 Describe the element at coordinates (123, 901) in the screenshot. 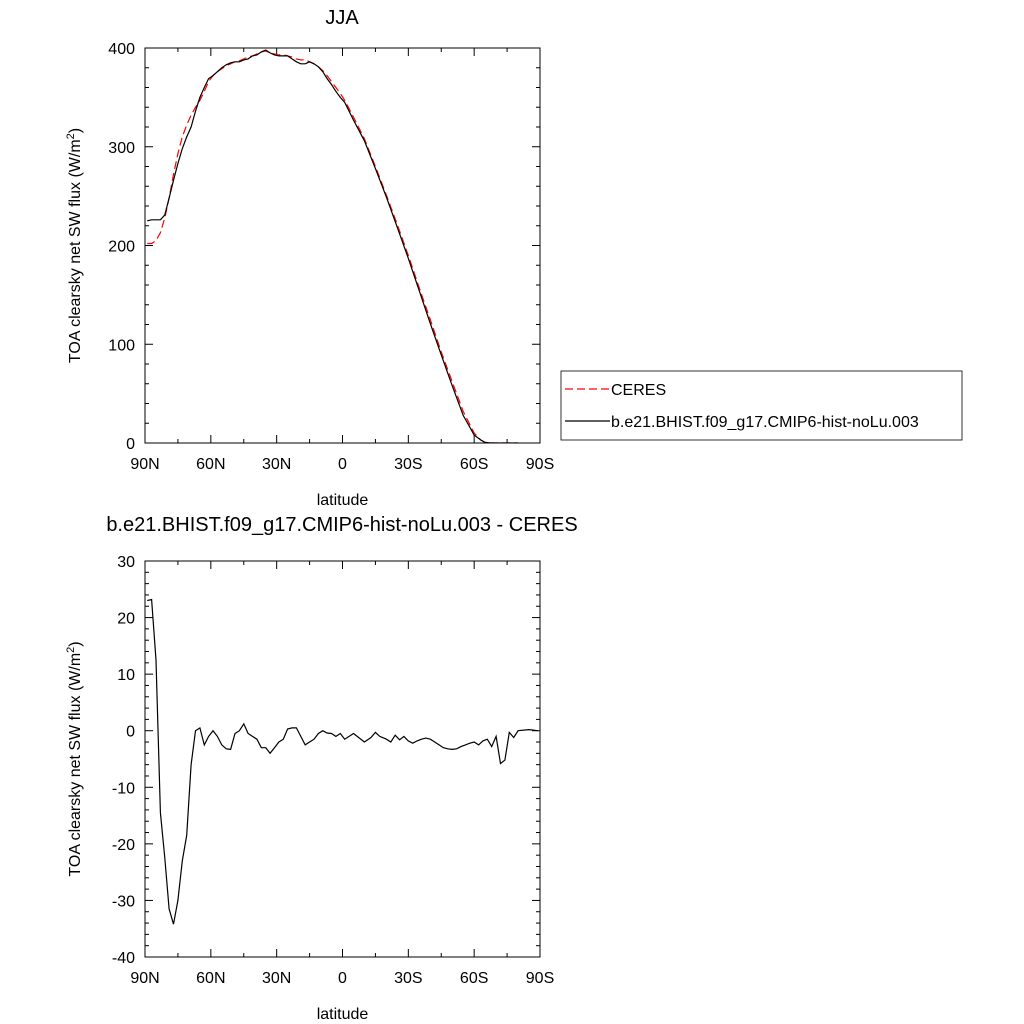

I see `y-tick-label: -30` at that location.